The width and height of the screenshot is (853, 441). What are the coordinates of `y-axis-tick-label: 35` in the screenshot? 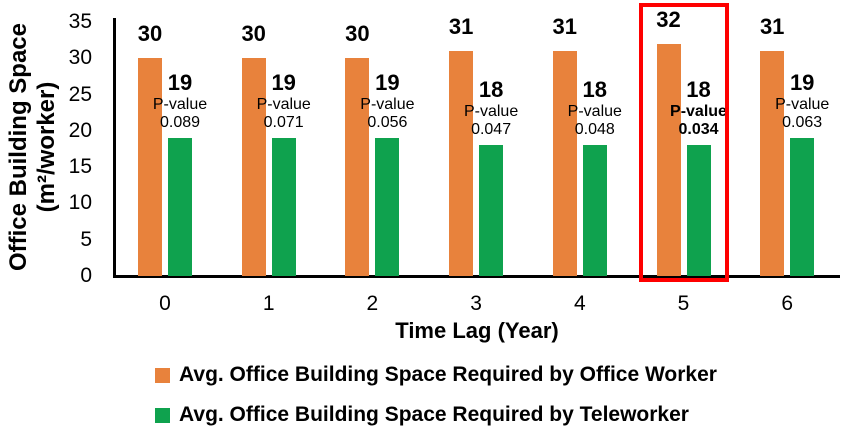 It's located at (80, 21).